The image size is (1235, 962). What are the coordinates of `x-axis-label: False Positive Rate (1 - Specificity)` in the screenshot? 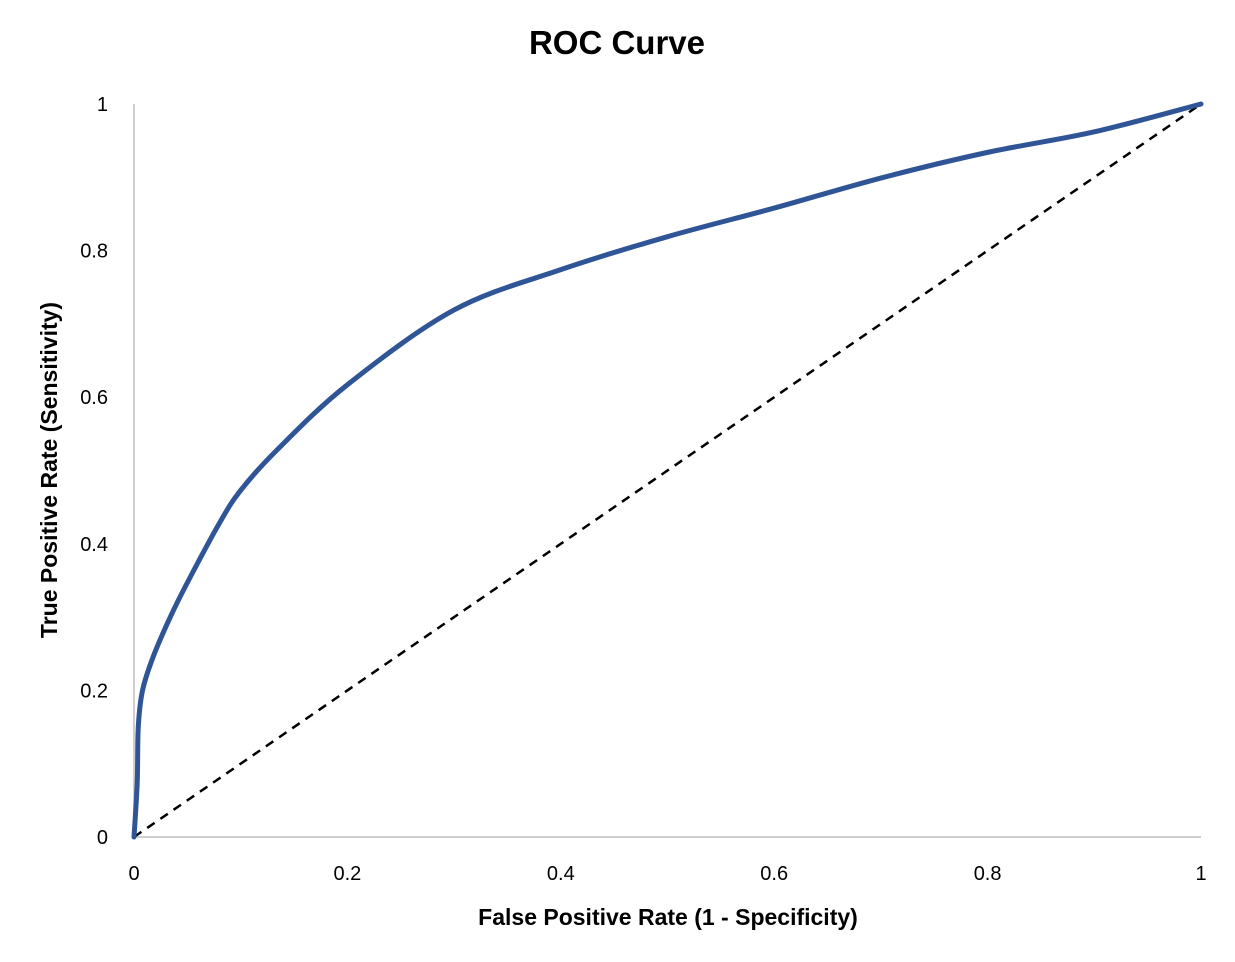 It's located at (668, 917).